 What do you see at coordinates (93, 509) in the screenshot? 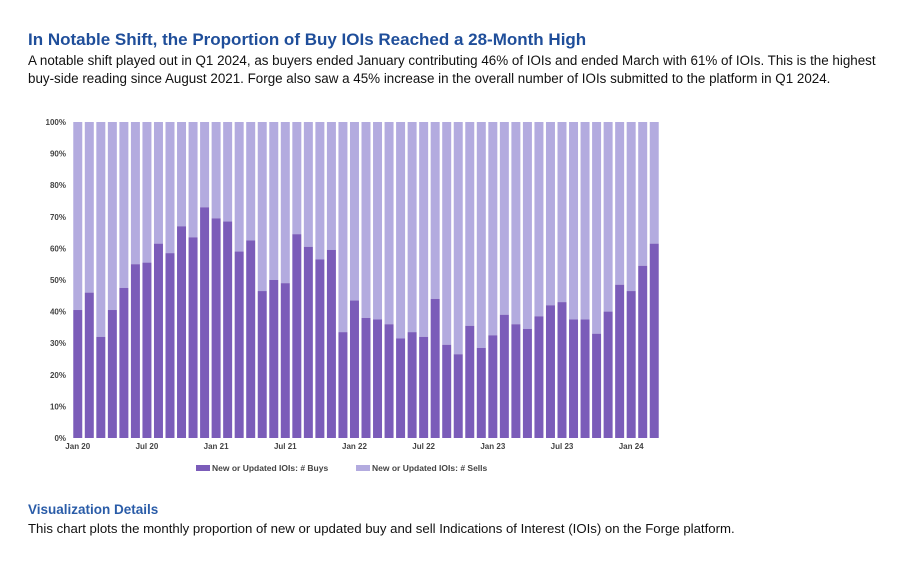
I see `details-title: Visualization Details` at bounding box center [93, 509].